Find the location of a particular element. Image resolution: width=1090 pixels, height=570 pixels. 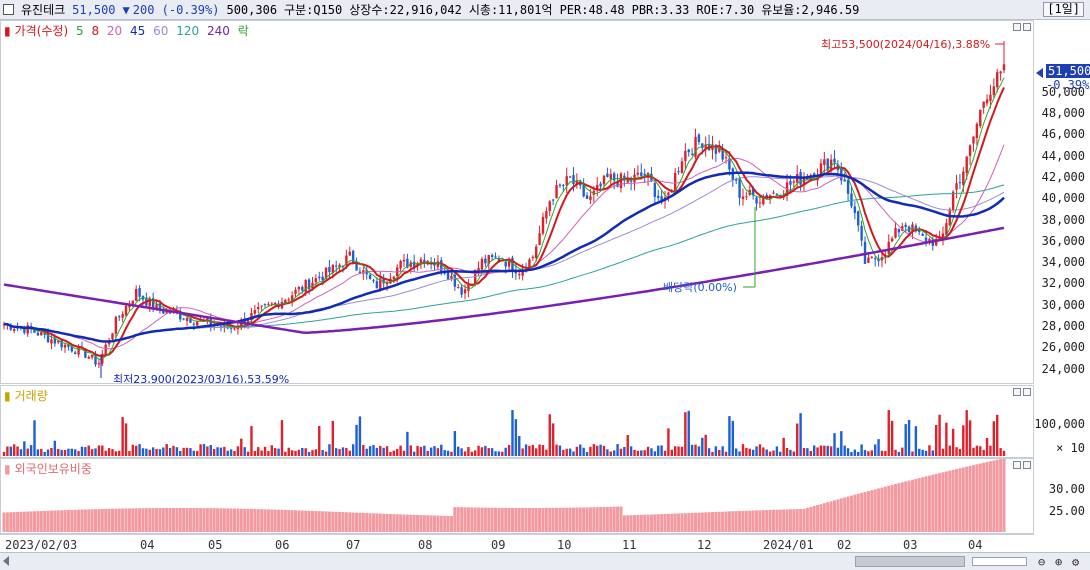

date-label: 2024/01 is located at coordinates (788, 545).